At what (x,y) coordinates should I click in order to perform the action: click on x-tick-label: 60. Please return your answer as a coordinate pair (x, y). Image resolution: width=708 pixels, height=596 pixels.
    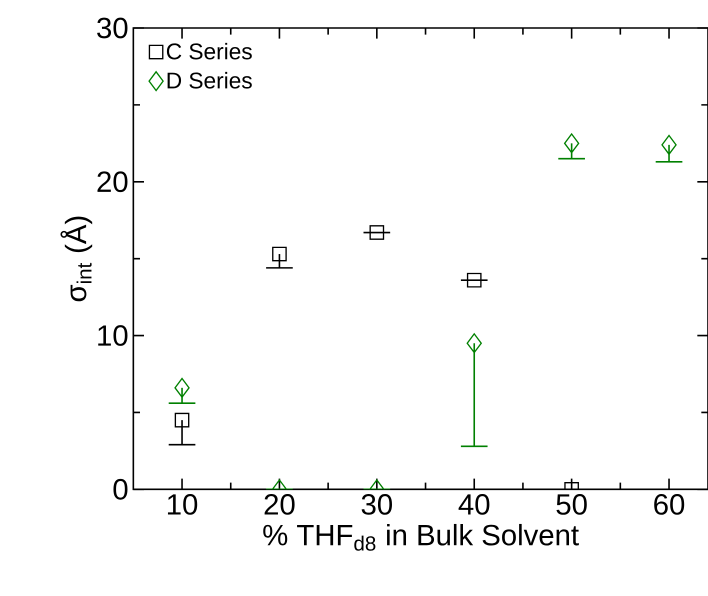
    Looking at the image, I should click on (669, 504).